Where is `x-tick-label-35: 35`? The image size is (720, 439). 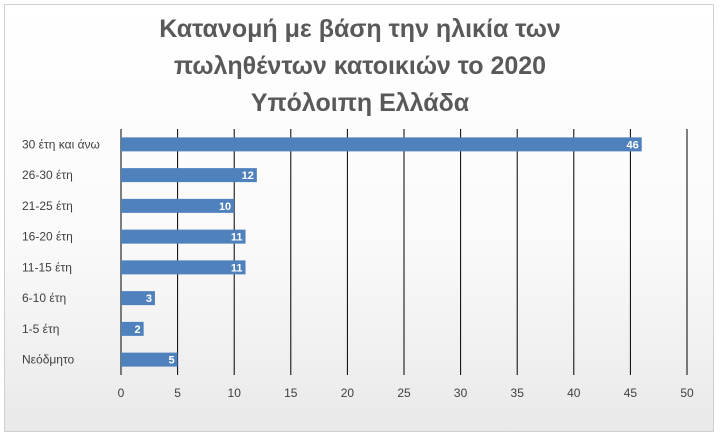
x-tick-label-35: 35 is located at coordinates (518, 393).